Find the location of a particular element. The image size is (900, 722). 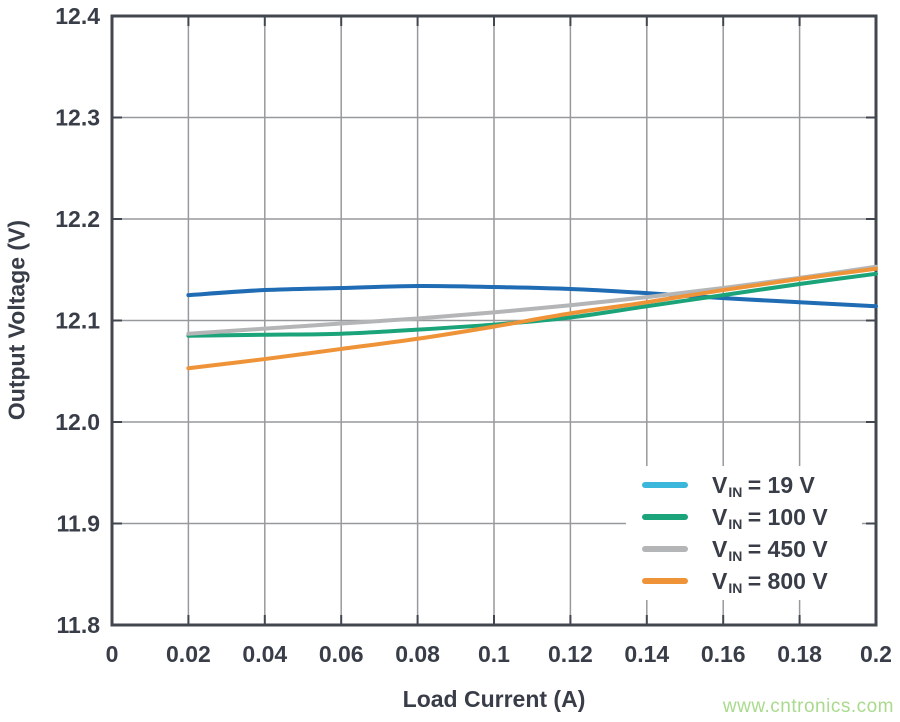

series-line-vin-800-v is located at coordinates (532, 318).